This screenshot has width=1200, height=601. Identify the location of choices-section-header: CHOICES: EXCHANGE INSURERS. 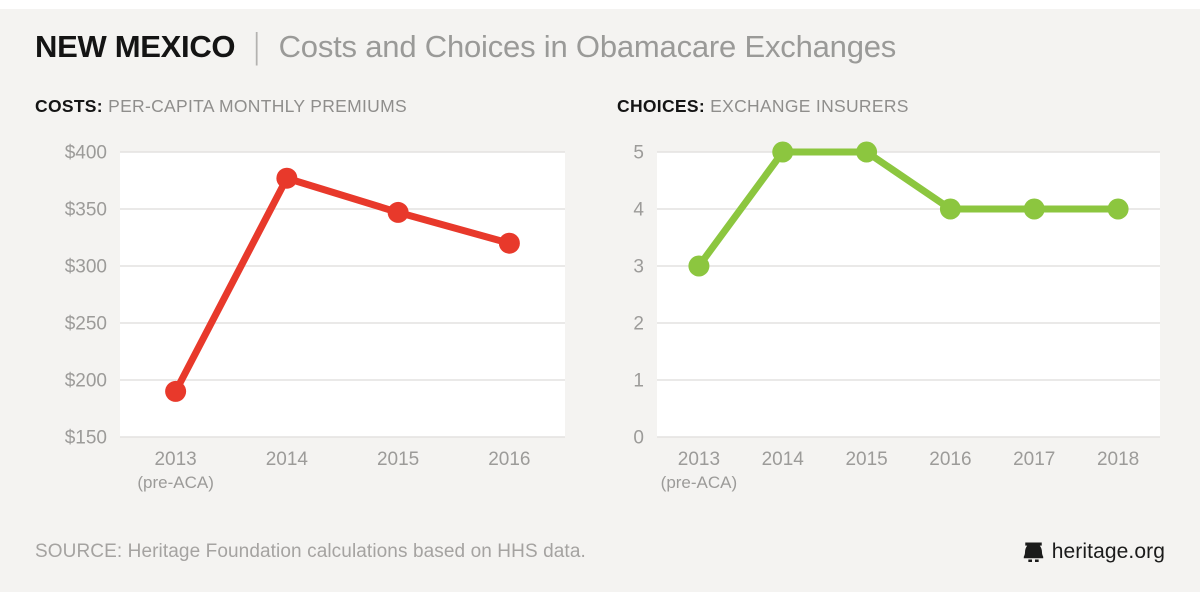
(763, 106).